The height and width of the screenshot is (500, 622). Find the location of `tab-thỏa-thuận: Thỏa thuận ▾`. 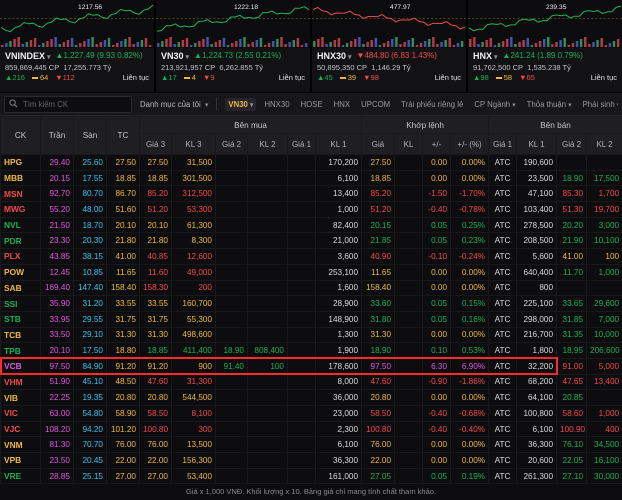

tab-thỏa-thuận: Thỏa thuận ▾ is located at coordinates (549, 104).